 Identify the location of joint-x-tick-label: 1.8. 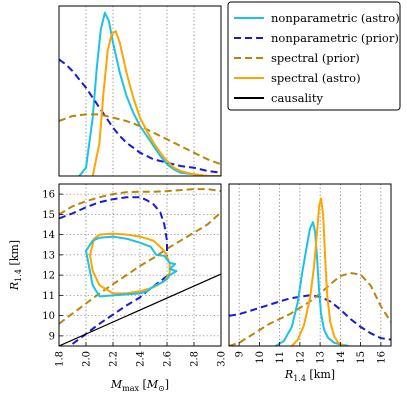
(60, 359).